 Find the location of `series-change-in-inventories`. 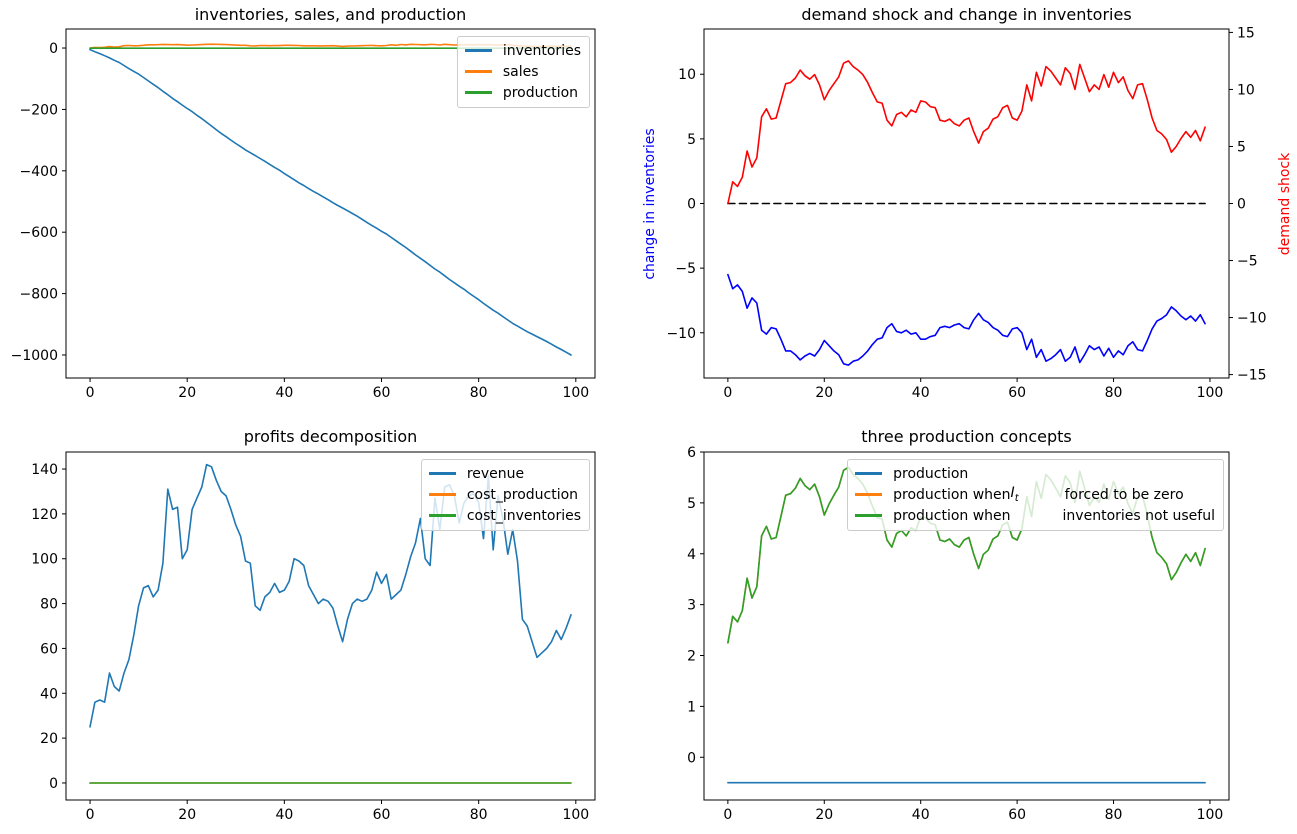

series-change-in-inventories is located at coordinates (966, 319).